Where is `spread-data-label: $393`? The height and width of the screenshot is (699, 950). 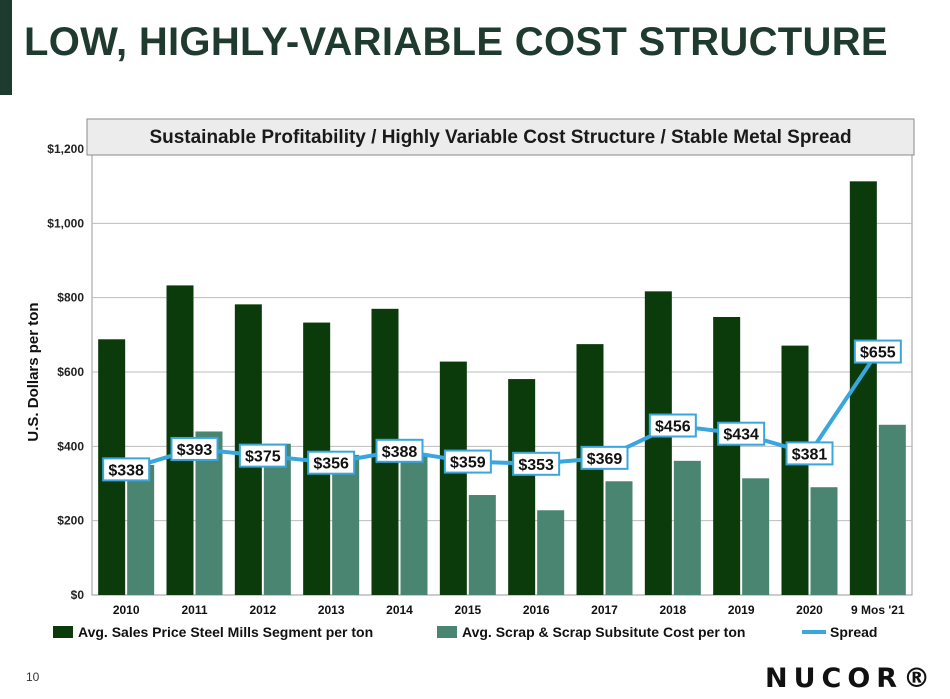 spread-data-label: $393 is located at coordinates (195, 450).